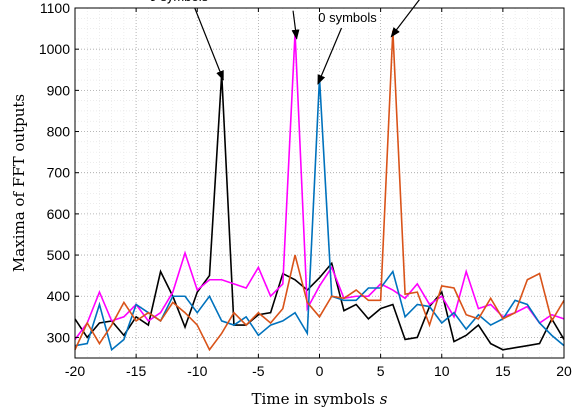 The height and width of the screenshot is (412, 584). What do you see at coordinates (347, 17) in the screenshot?
I see `annotation-label: 0 symbols` at bounding box center [347, 17].